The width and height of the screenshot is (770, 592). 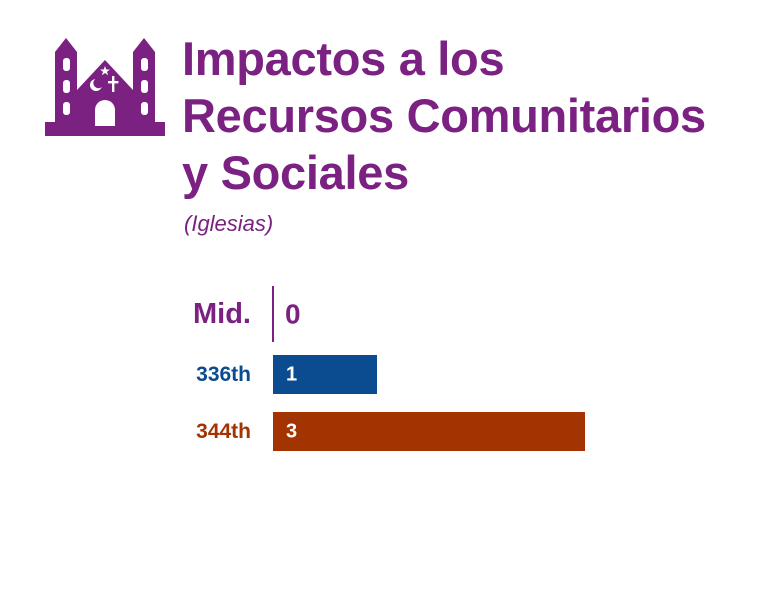 I want to click on title-line-1: Impactos a los, so click(x=343, y=58).